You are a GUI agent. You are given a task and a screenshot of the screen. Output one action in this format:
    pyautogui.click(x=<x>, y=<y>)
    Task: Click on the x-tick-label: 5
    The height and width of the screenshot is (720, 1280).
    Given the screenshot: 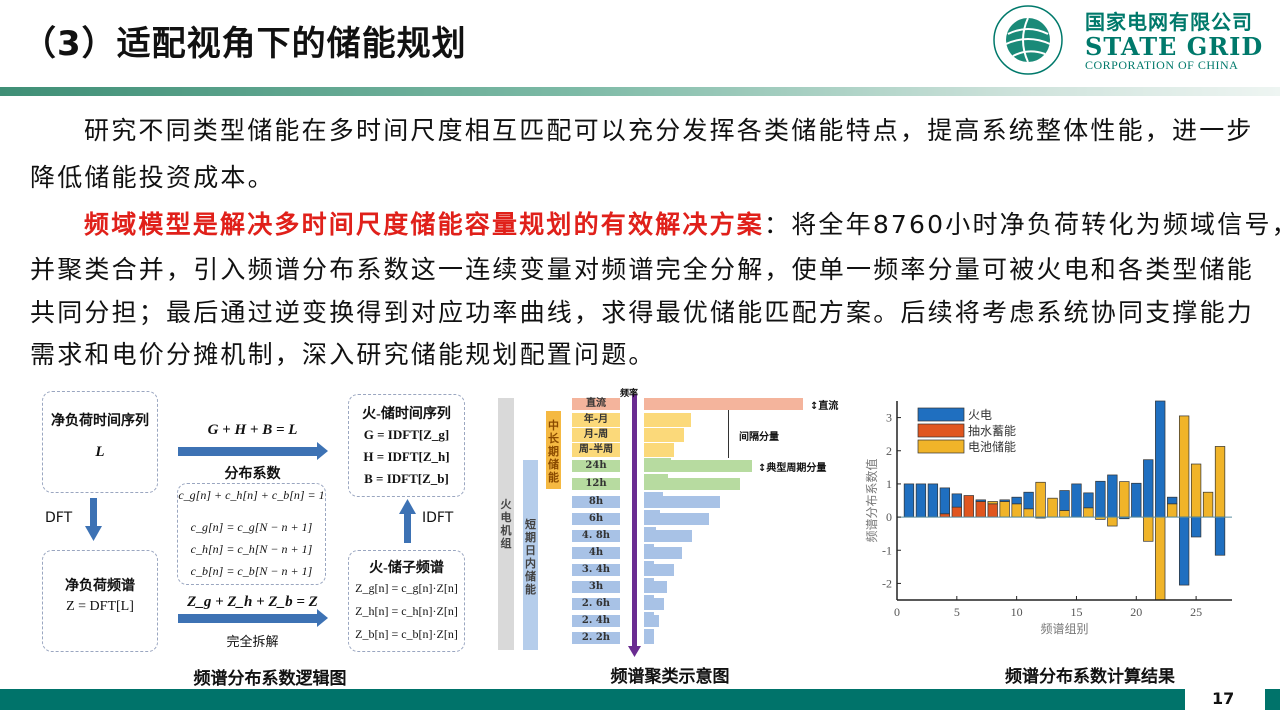 What is the action you would take?
    pyautogui.click(x=957, y=612)
    